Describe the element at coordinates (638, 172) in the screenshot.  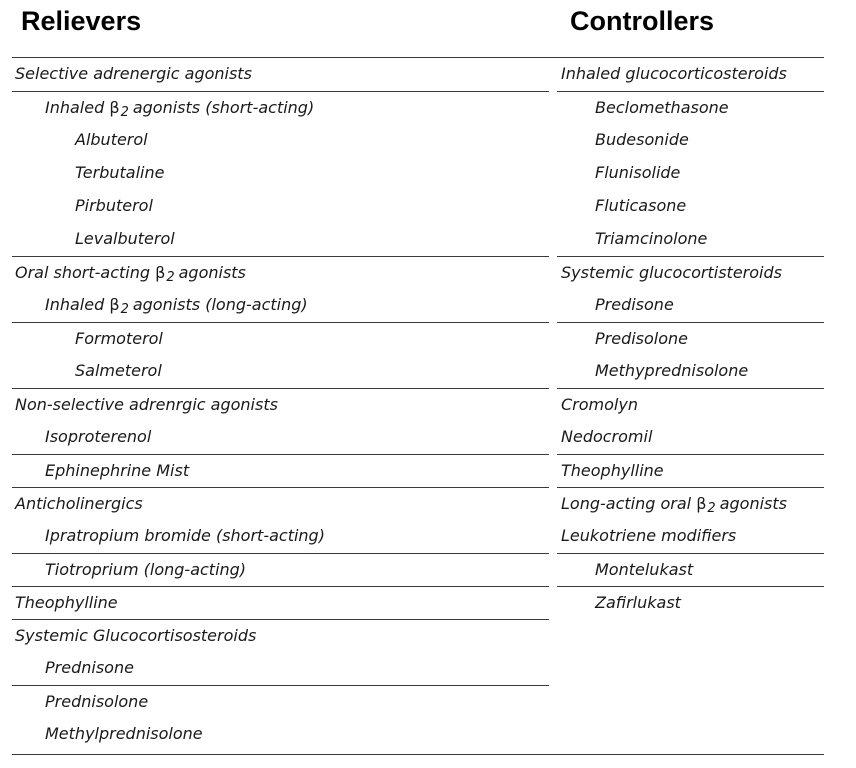
I see `table-row: Flunisolide` at that location.